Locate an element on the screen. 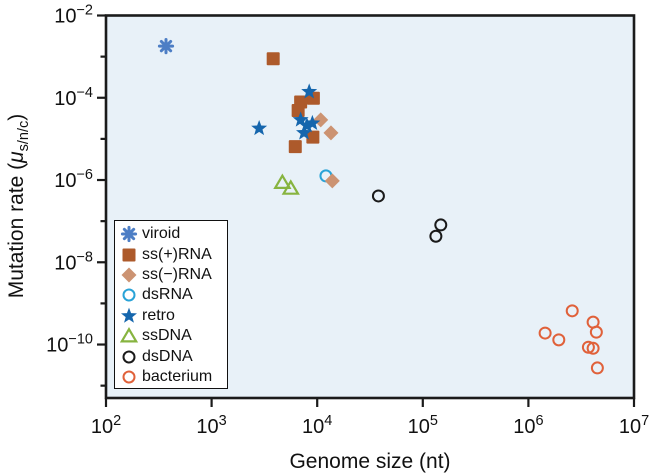 The image size is (650, 476). x-tick-label: 10⁶ is located at coordinates (528, 425).